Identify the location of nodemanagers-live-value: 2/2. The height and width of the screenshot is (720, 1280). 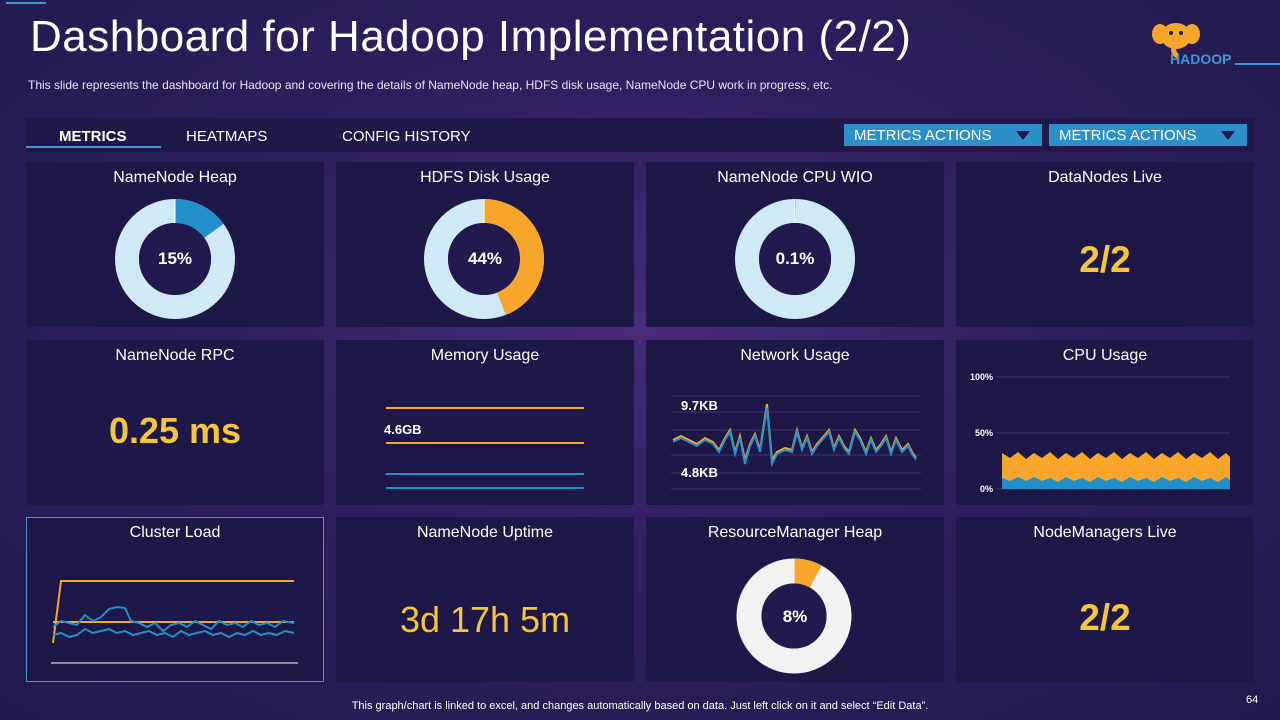
(1105, 617).